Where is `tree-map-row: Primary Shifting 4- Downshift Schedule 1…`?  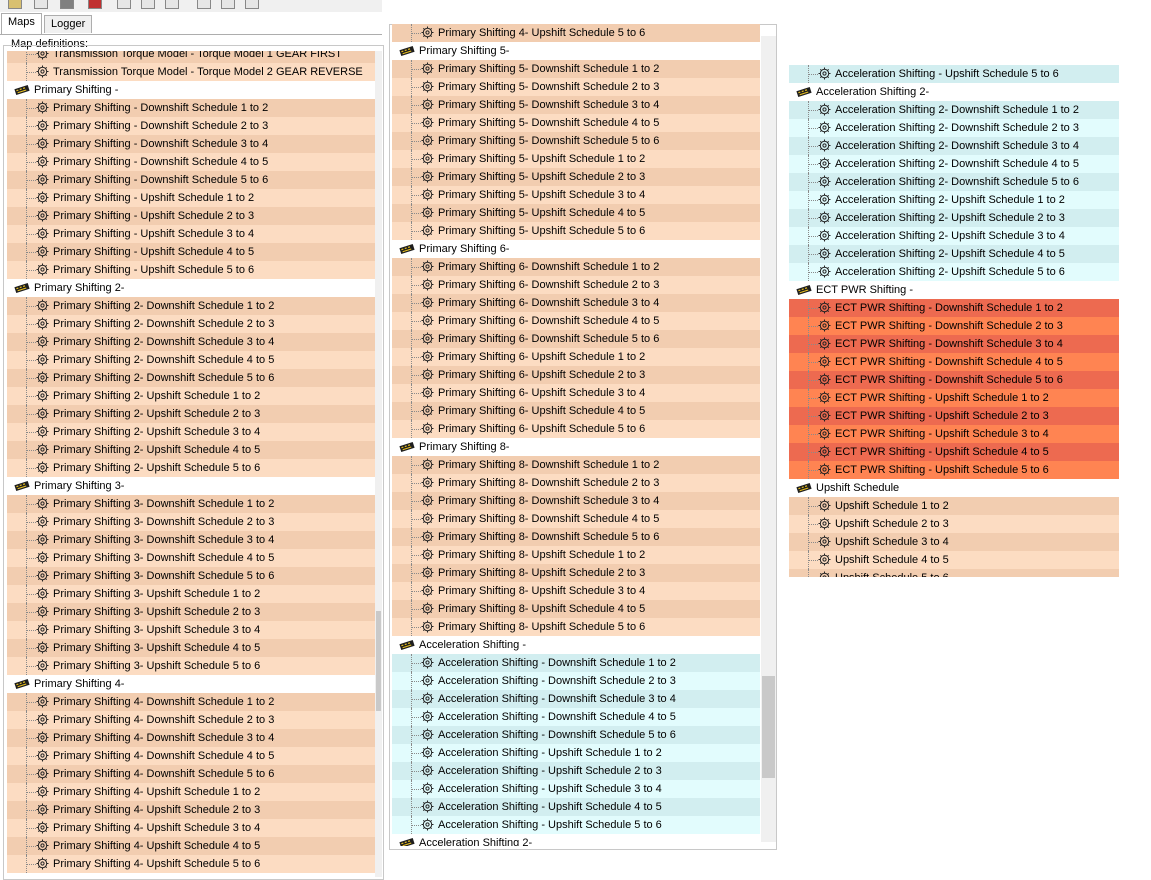 tree-map-row: Primary Shifting 4- Downshift Schedule 1… is located at coordinates (191, 702).